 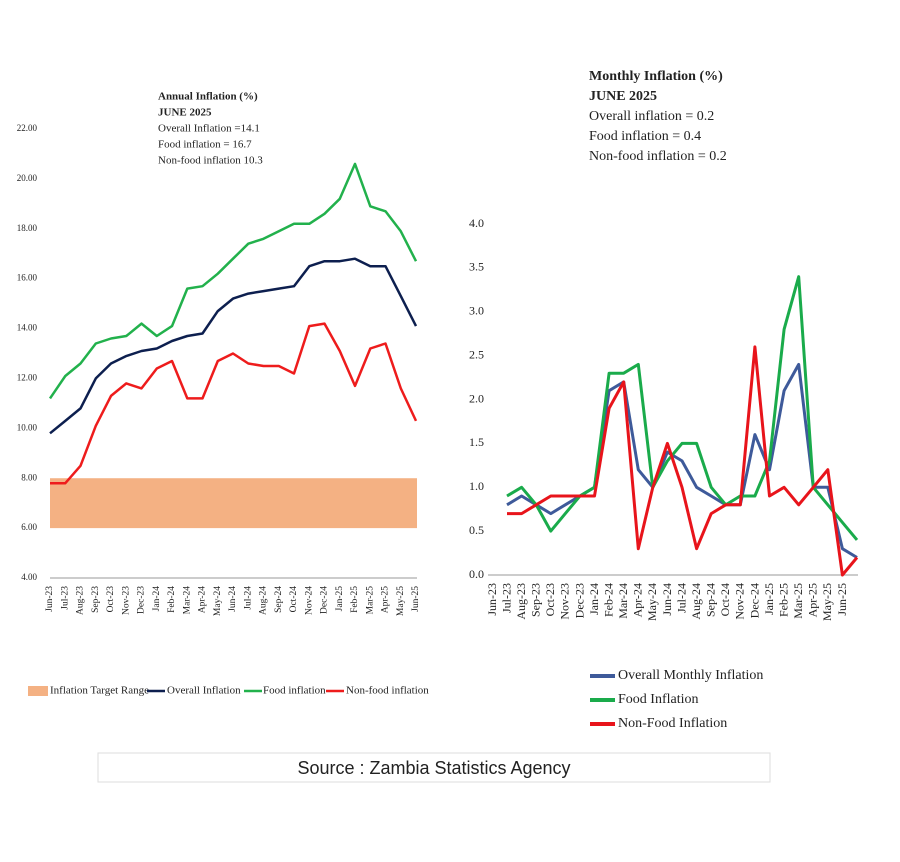 I want to click on y-tick-label: 14.00, so click(x=27, y=328).